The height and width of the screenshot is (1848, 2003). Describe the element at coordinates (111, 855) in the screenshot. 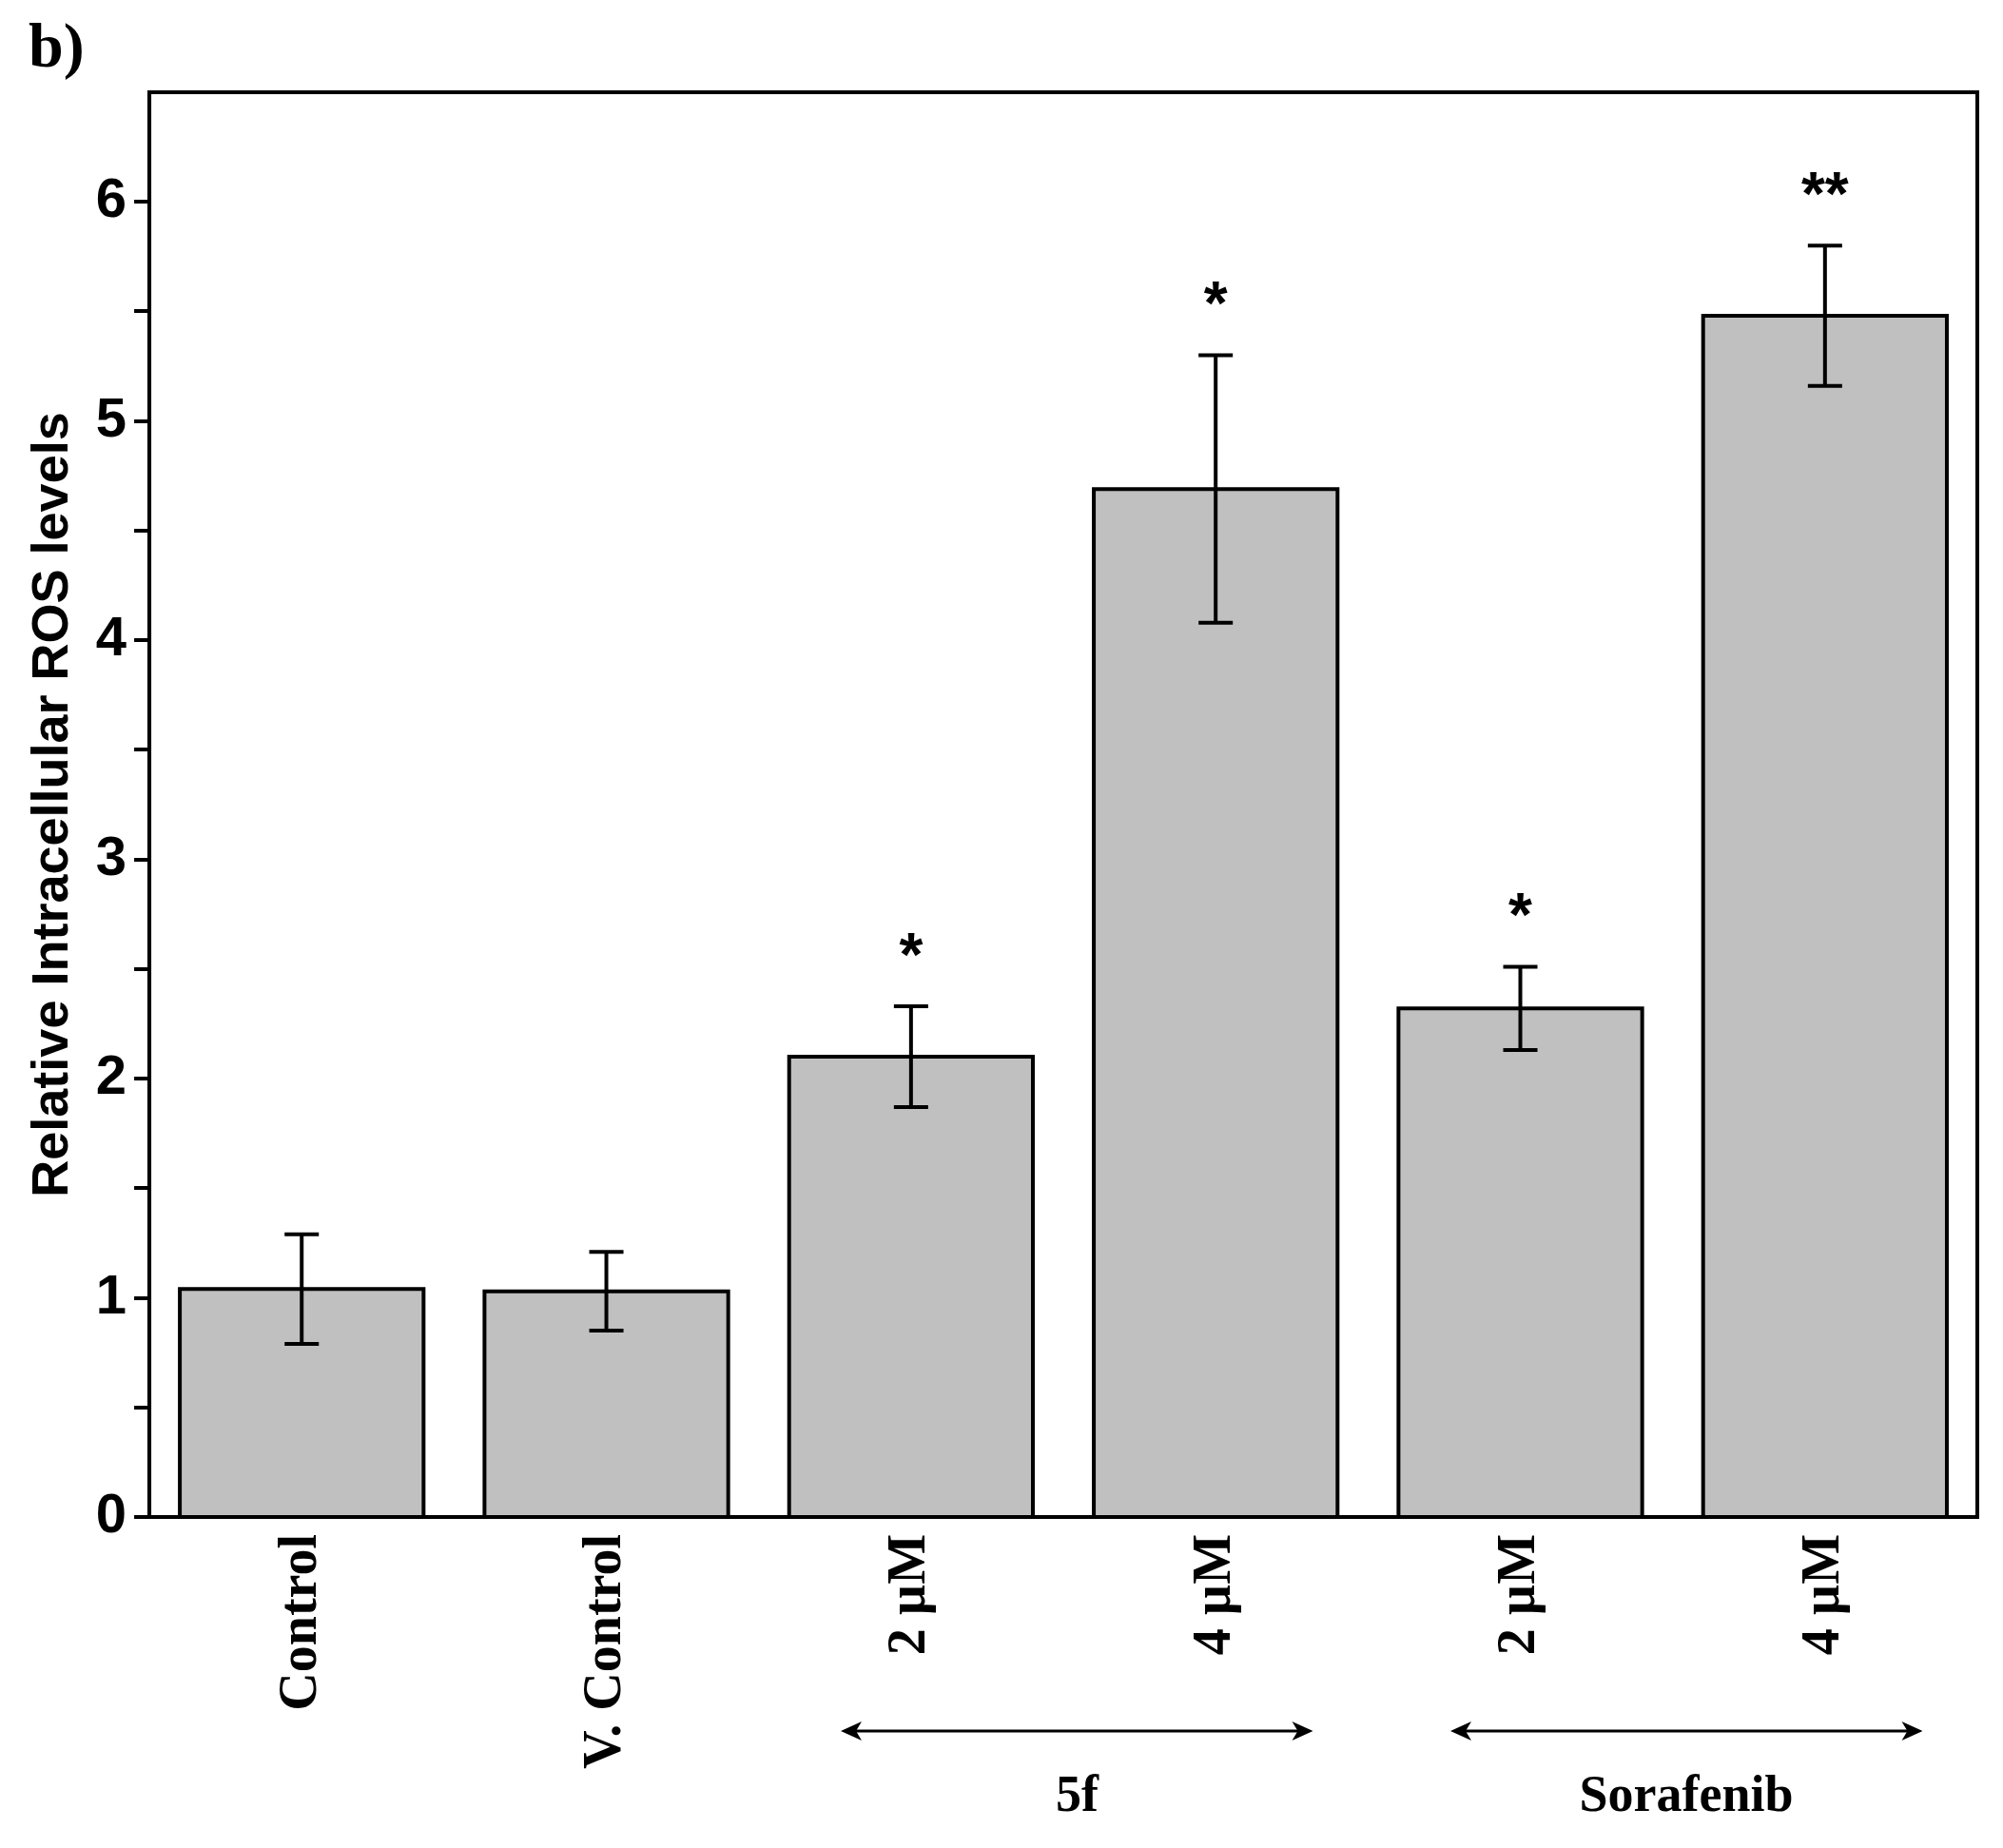

I see `y-tick-label: 3` at that location.